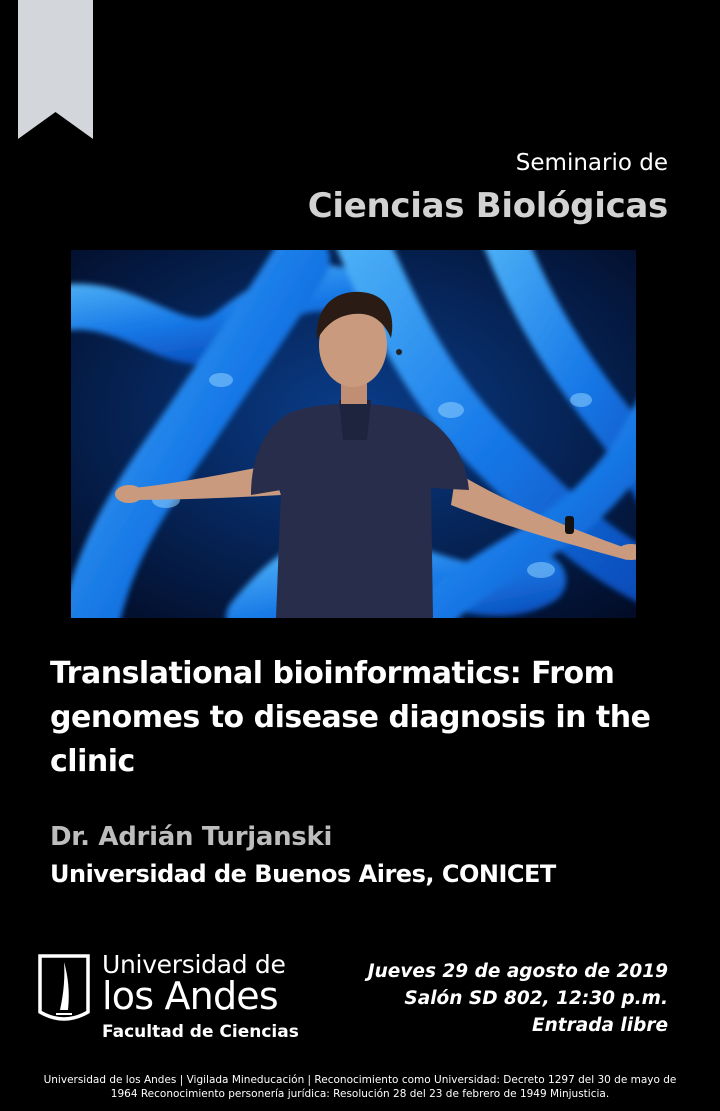 This screenshot has width=720, height=1111. I want to click on logo-text-facultad: Facultad de Ciencias, so click(200, 1032).